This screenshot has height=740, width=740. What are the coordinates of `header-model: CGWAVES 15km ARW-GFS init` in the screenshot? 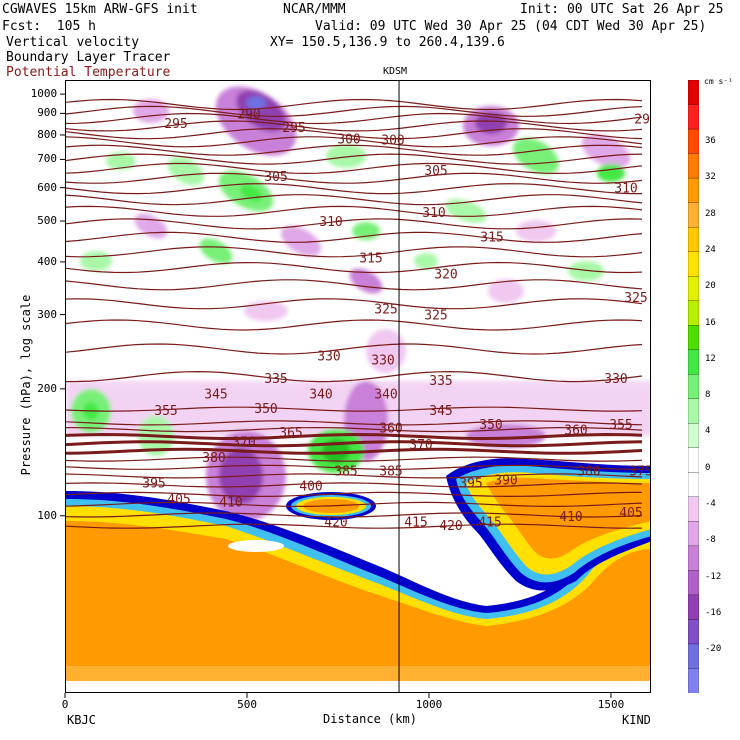 It's located at (100, 9).